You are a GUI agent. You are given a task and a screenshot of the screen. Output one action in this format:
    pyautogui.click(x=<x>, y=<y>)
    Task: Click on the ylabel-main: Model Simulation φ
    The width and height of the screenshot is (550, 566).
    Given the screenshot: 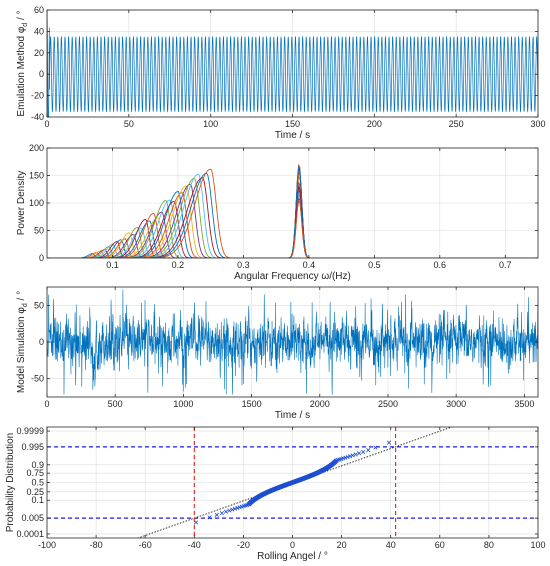 What is the action you would take?
    pyautogui.click(x=21, y=350)
    